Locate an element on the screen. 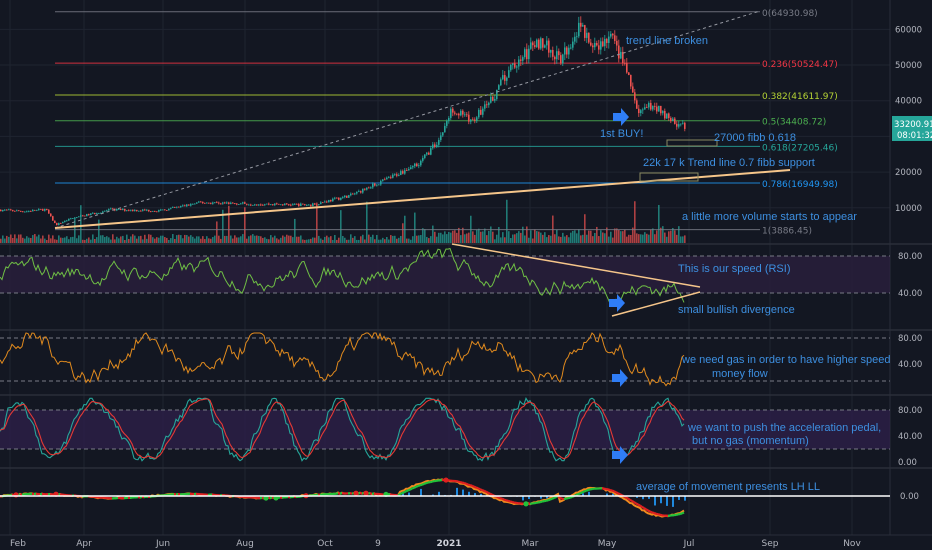 The width and height of the screenshot is (932, 550). rsi-support-line is located at coordinates (656, 304).